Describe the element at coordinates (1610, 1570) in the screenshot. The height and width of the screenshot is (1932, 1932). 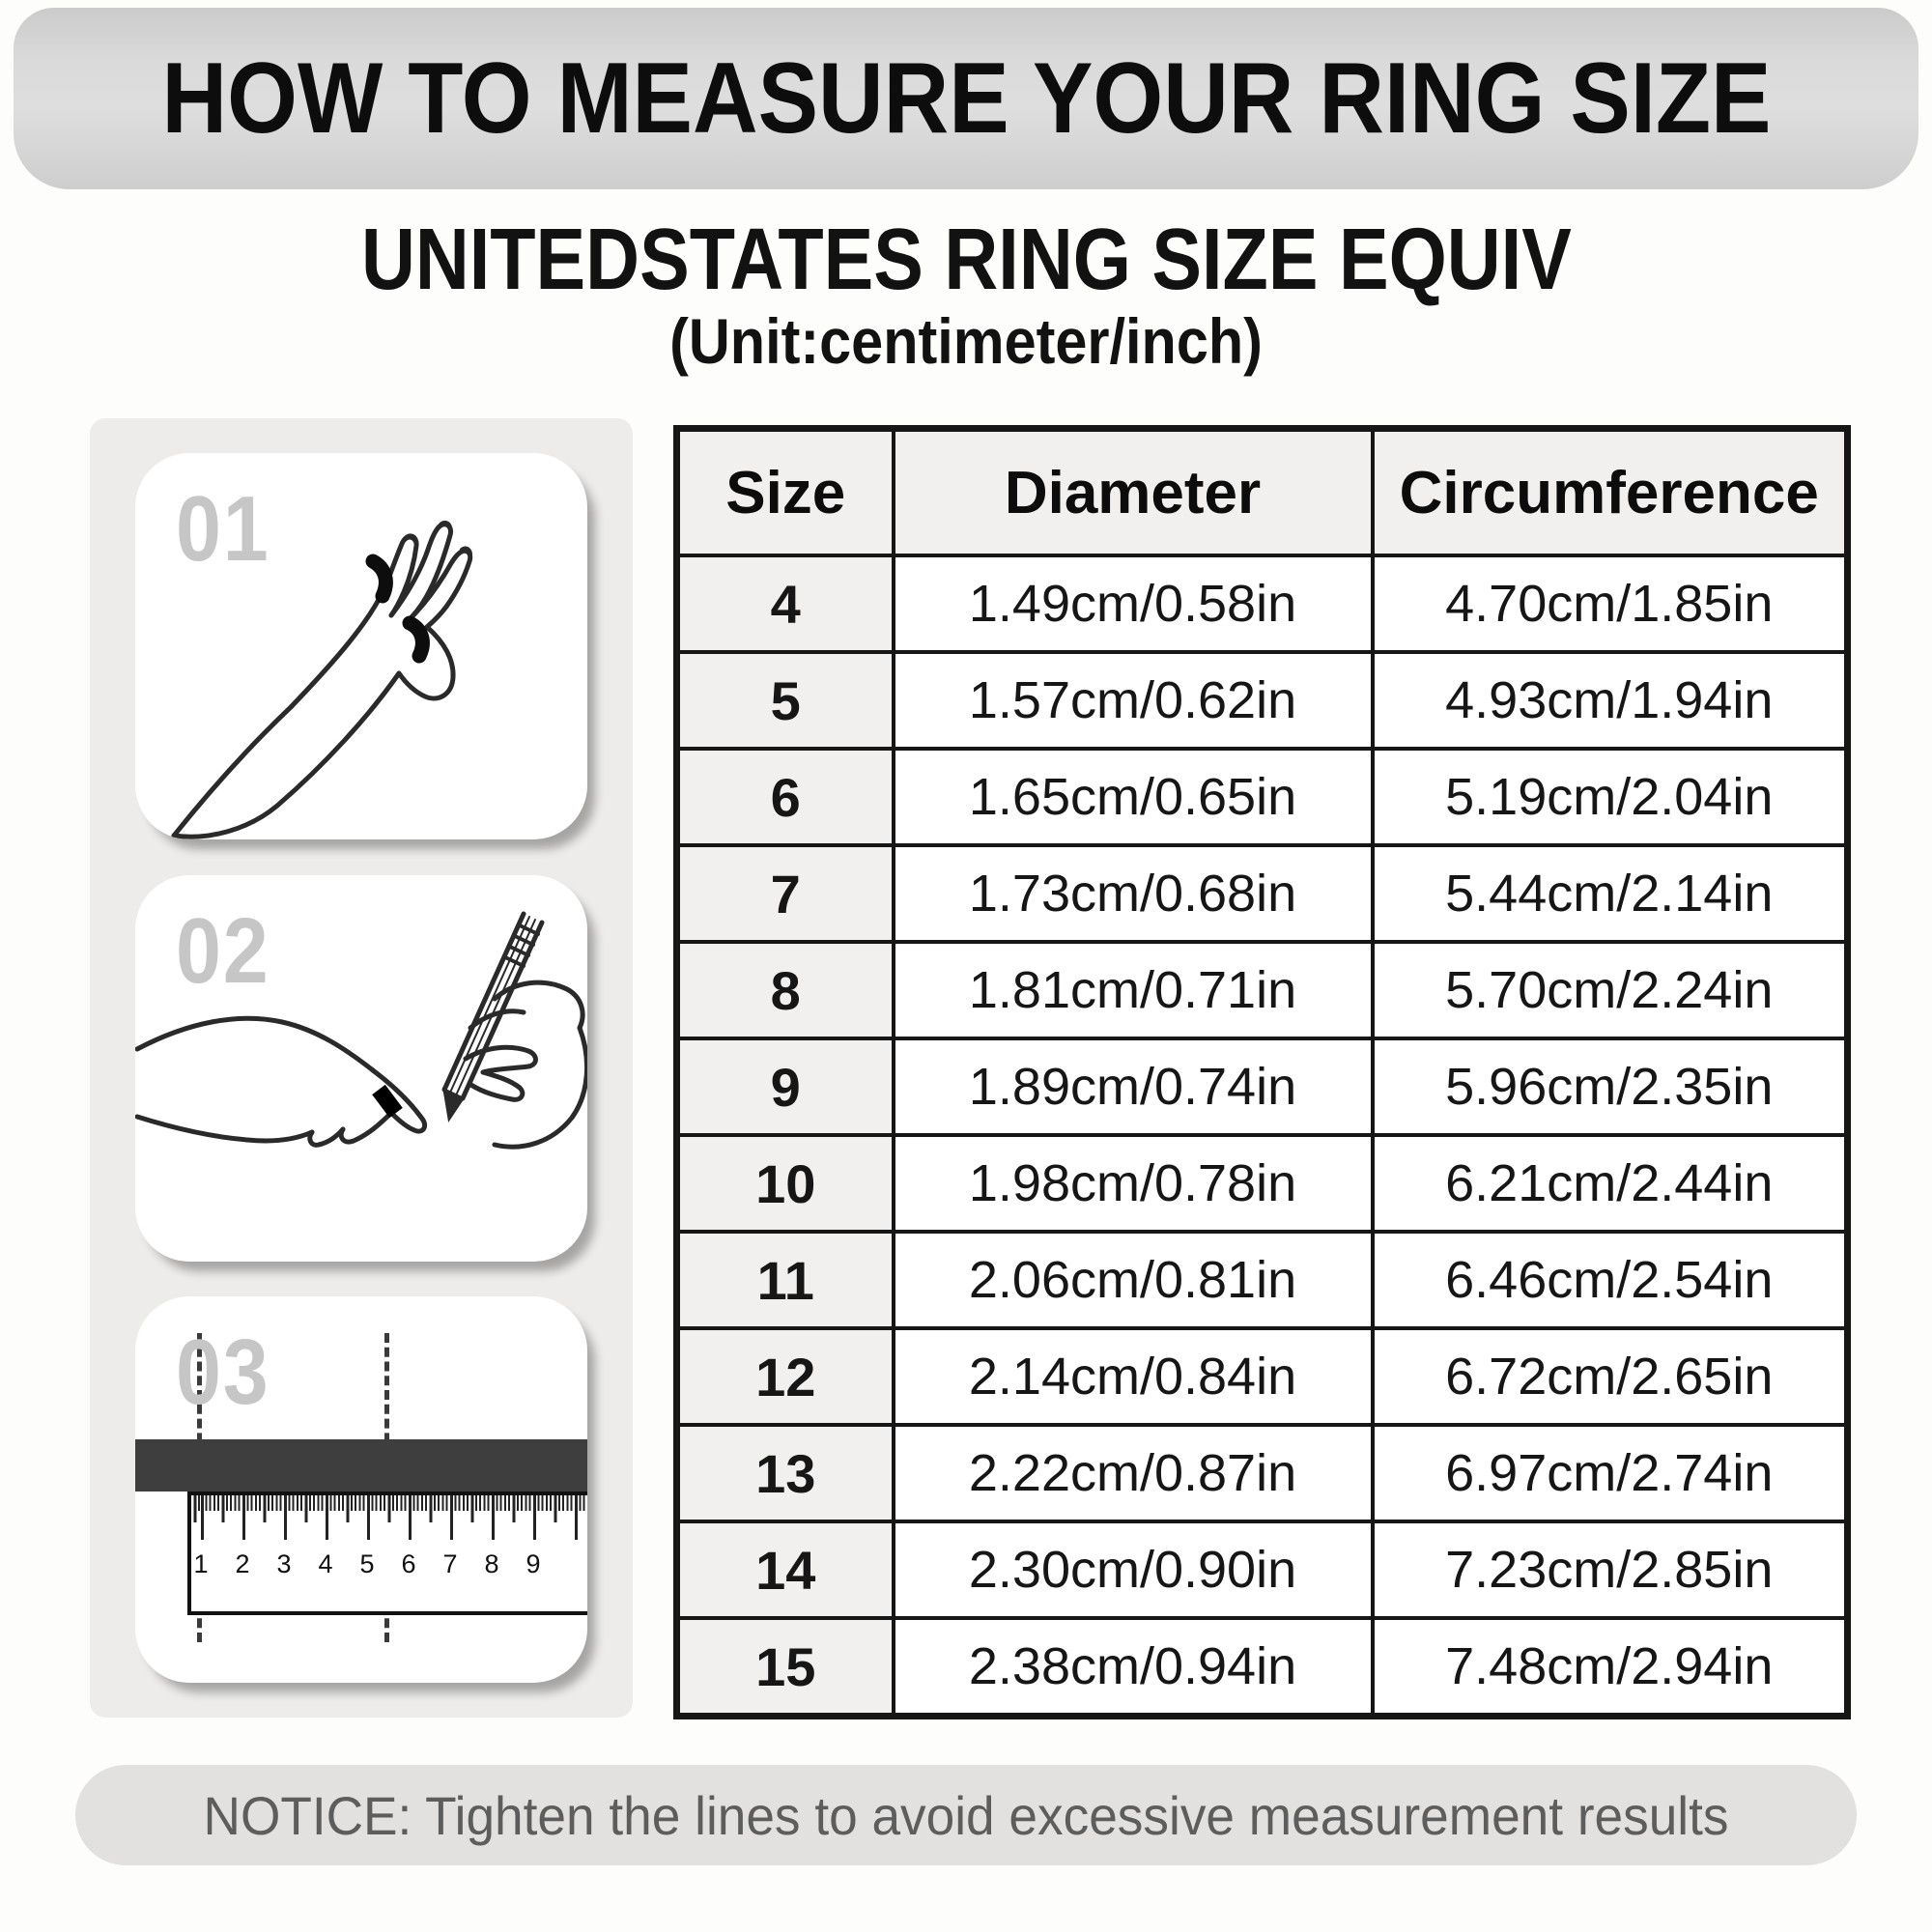
I see `circumference-value: 7.23cm/2.85in` at that location.